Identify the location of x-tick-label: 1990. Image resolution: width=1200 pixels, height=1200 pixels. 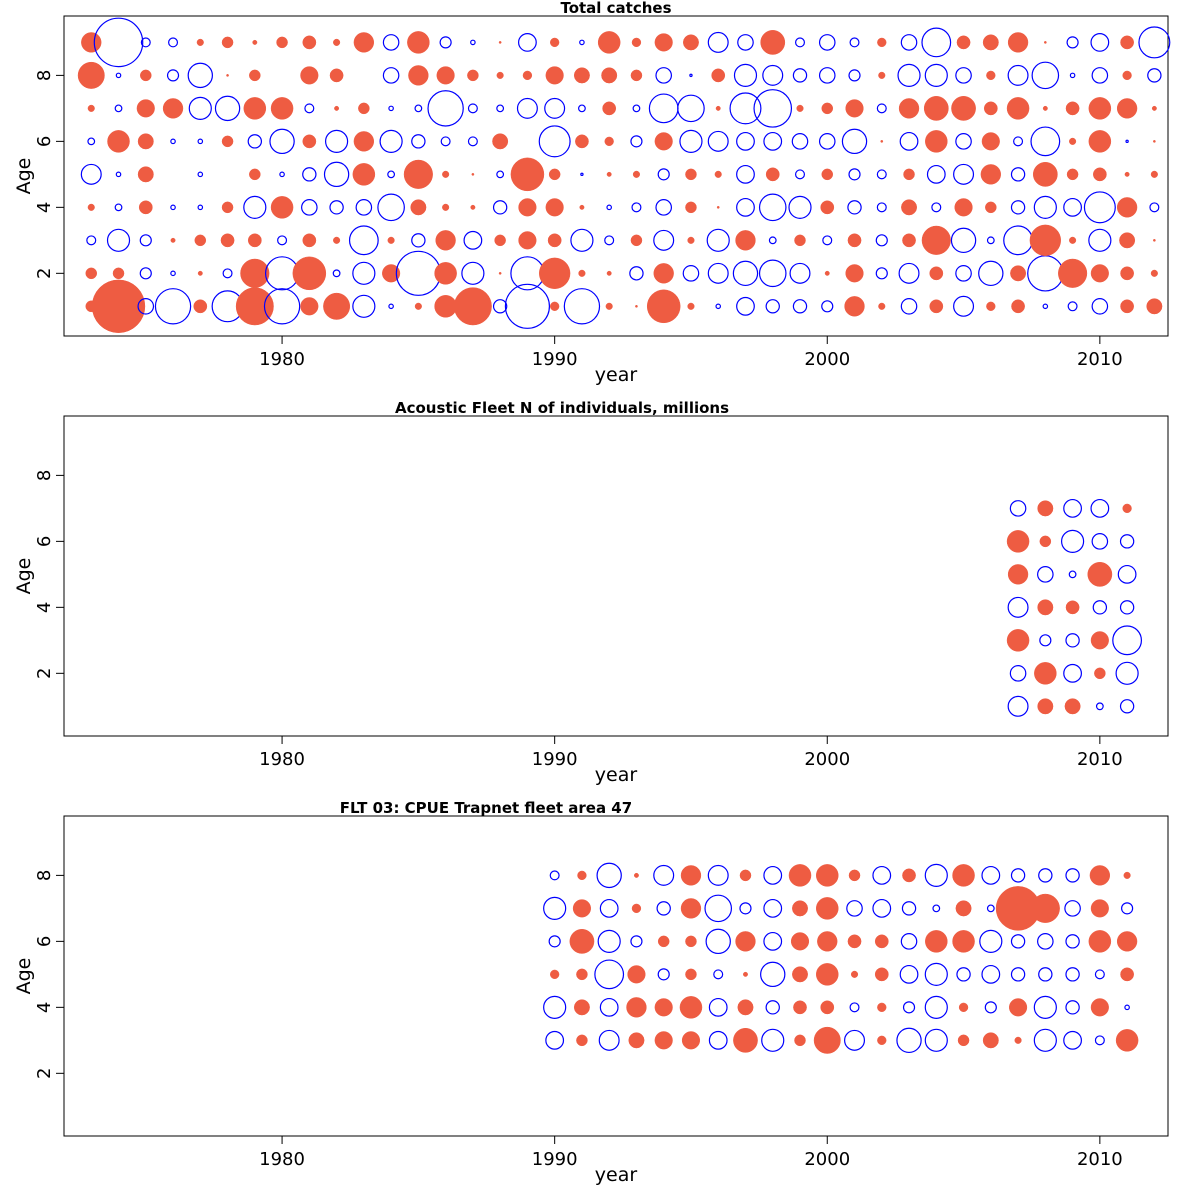
(555, 759).